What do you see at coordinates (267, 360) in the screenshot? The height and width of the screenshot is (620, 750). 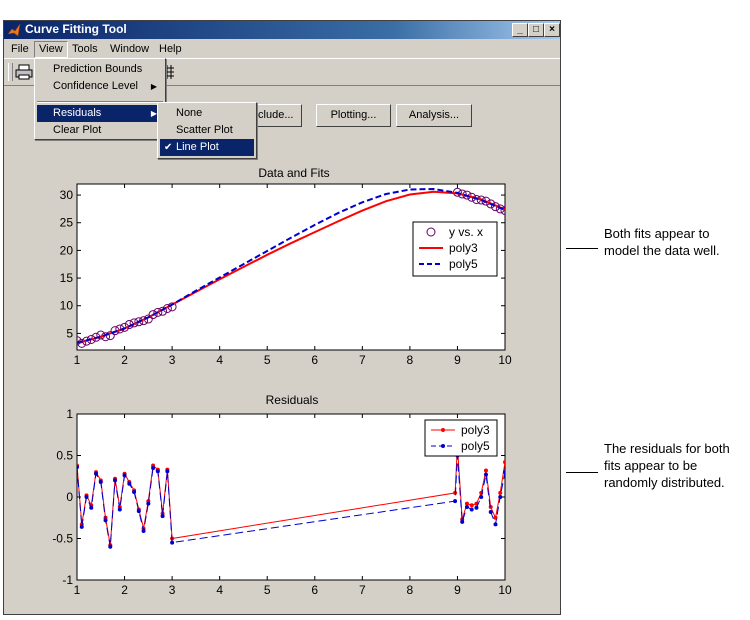 I see `x-tick-label: 5` at bounding box center [267, 360].